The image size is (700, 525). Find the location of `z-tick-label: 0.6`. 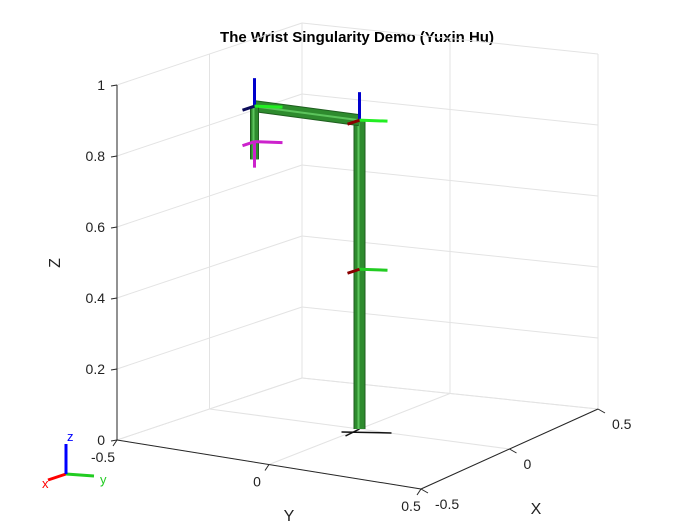

z-tick-label: 0.6 is located at coordinates (96, 227).